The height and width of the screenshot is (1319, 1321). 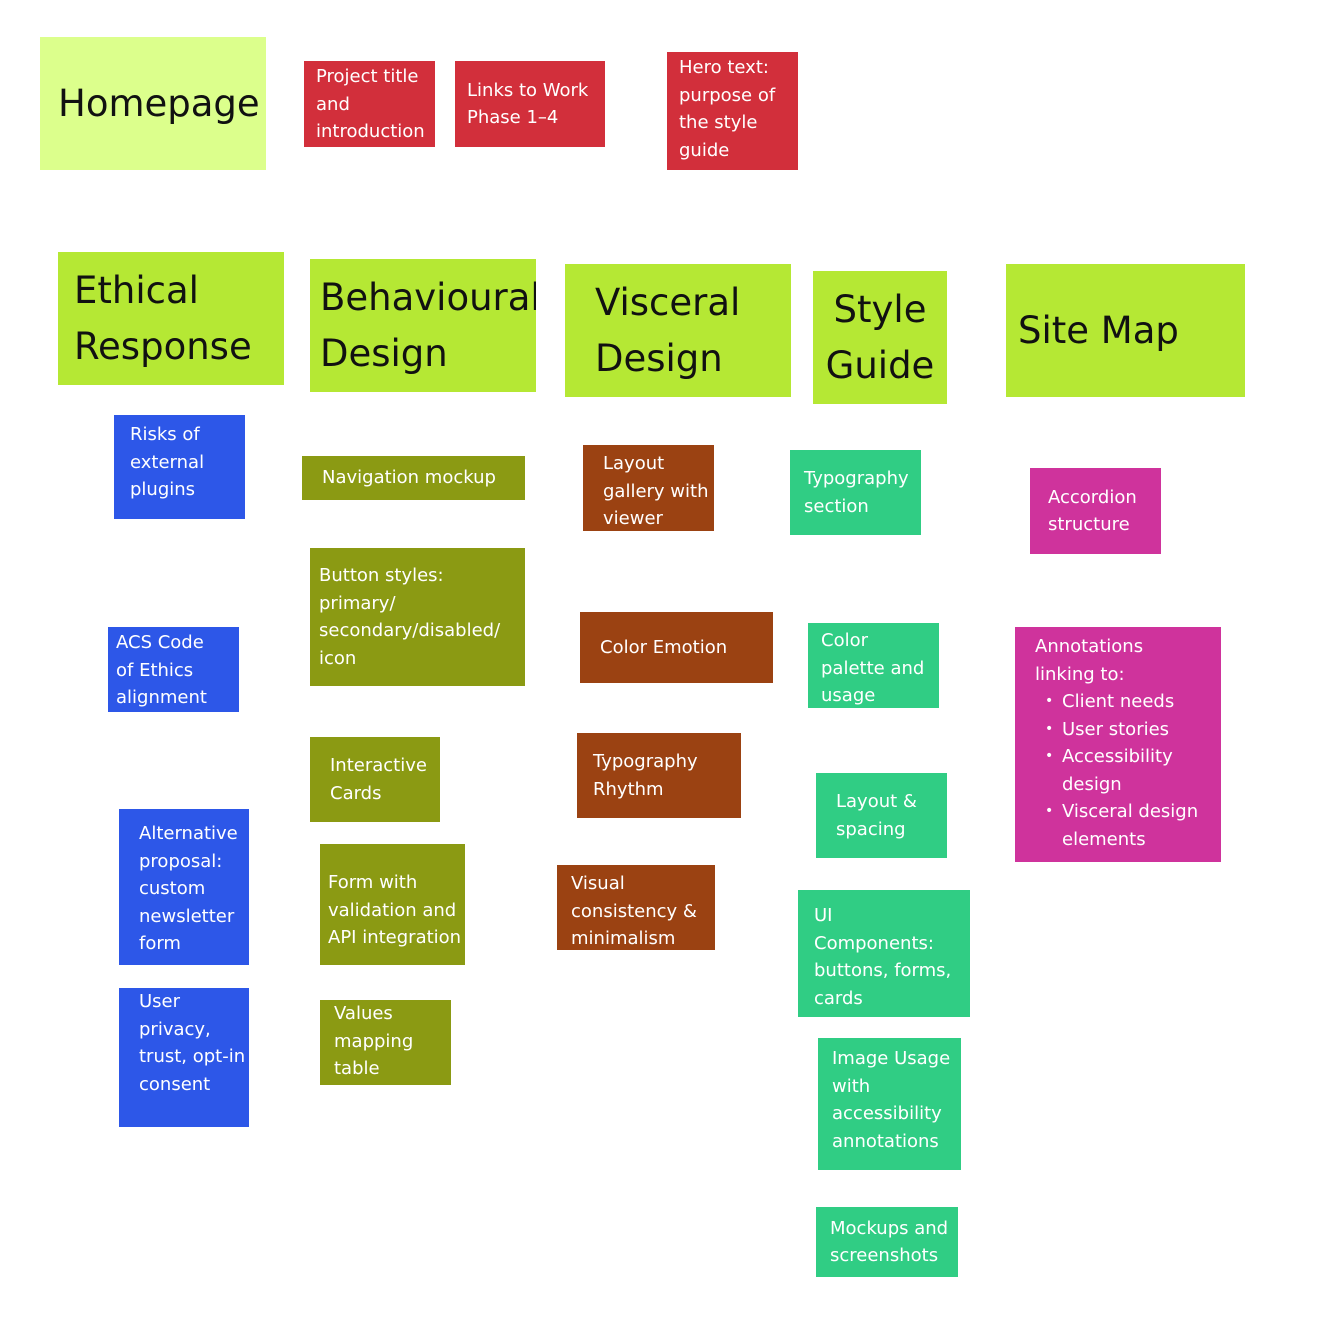 What do you see at coordinates (656, 491) in the screenshot?
I see `layout-gallery-text: Layout gallery with viewer` at bounding box center [656, 491].